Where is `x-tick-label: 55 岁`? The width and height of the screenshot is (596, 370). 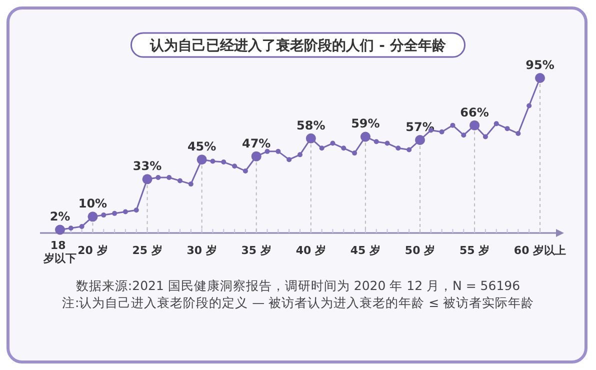
x-tick-label: 55 岁 is located at coordinates (474, 250).